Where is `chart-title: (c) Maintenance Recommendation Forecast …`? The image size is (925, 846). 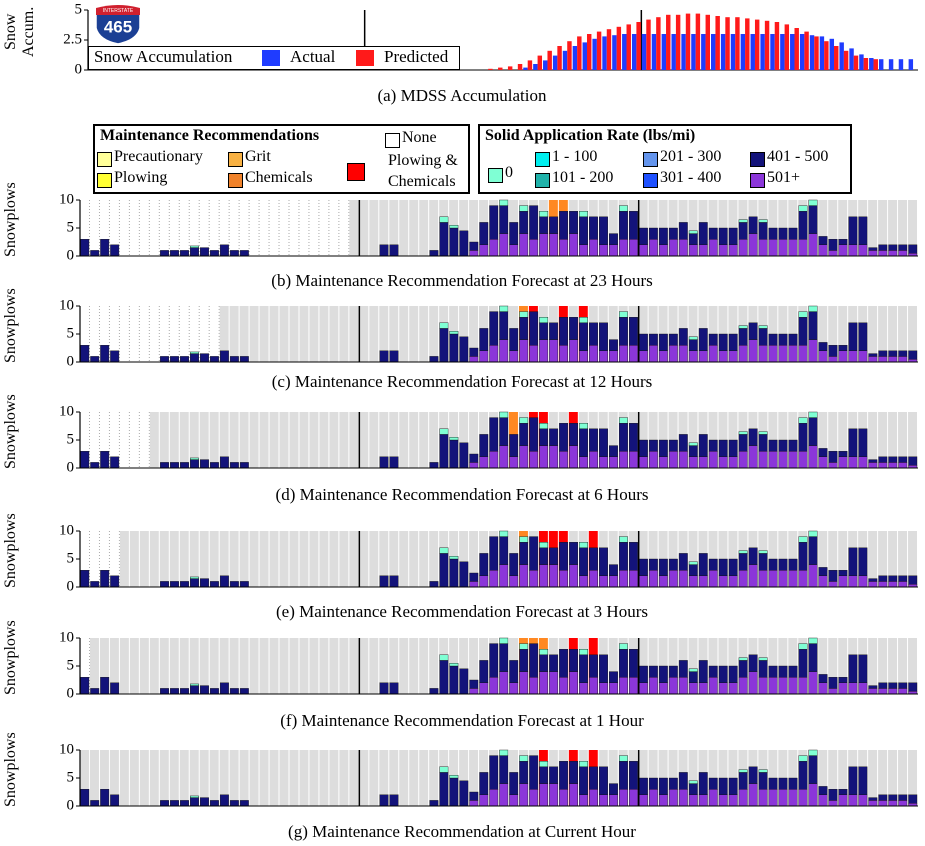
chart-title: (c) Maintenance Recommendation Forecast … is located at coordinates (462, 381).